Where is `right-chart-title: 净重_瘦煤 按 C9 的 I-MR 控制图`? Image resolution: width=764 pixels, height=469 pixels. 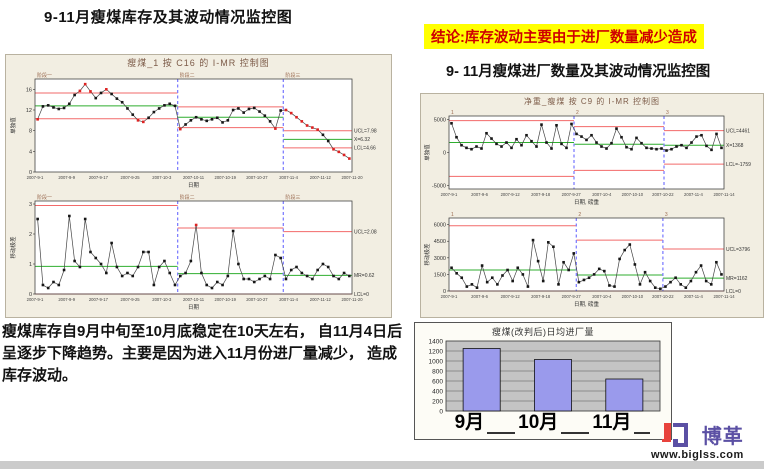
right-chart-title: 净重_瘦煤 按 C9 的 I-MR 控制图 is located at coordinates (592, 101).